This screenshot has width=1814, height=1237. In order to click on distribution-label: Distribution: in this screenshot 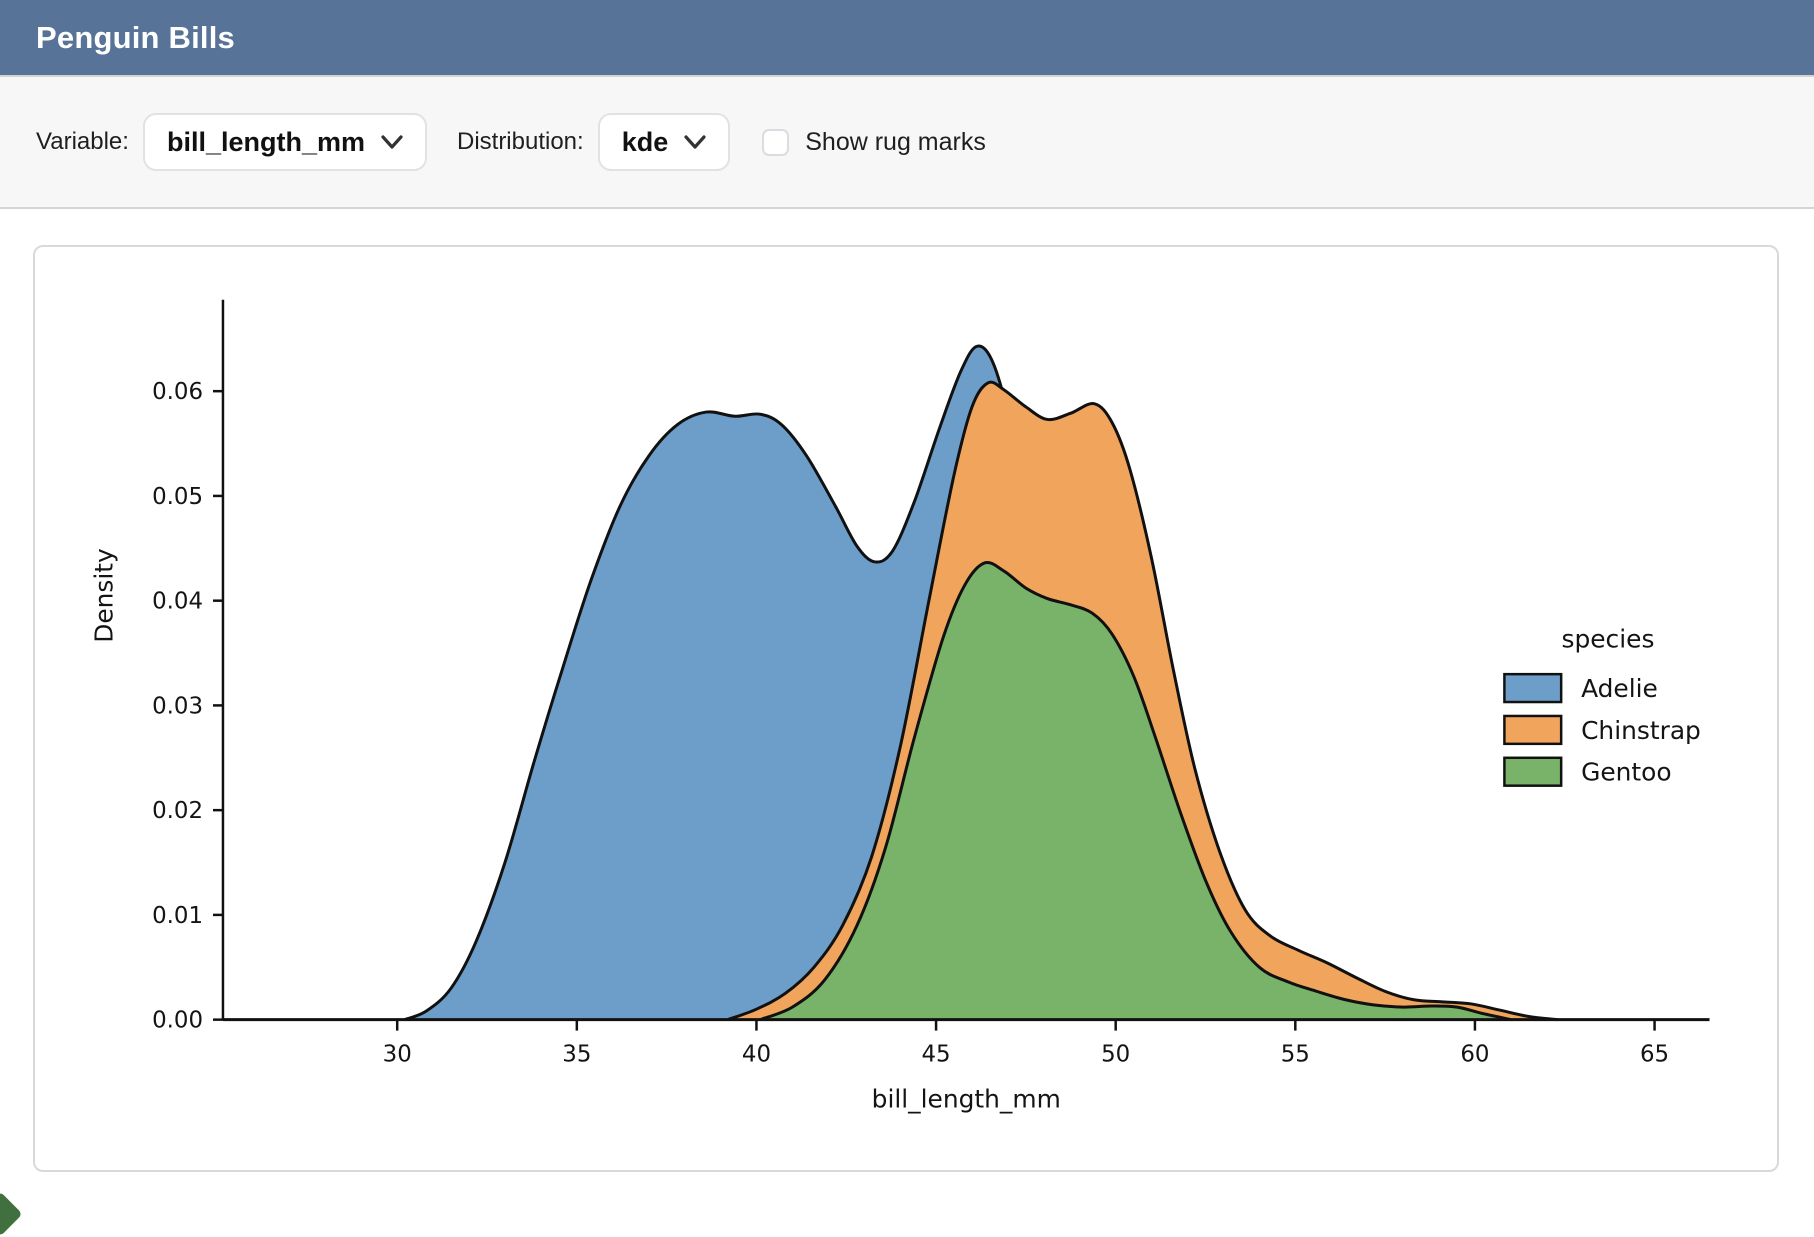, I will do `click(520, 141)`.